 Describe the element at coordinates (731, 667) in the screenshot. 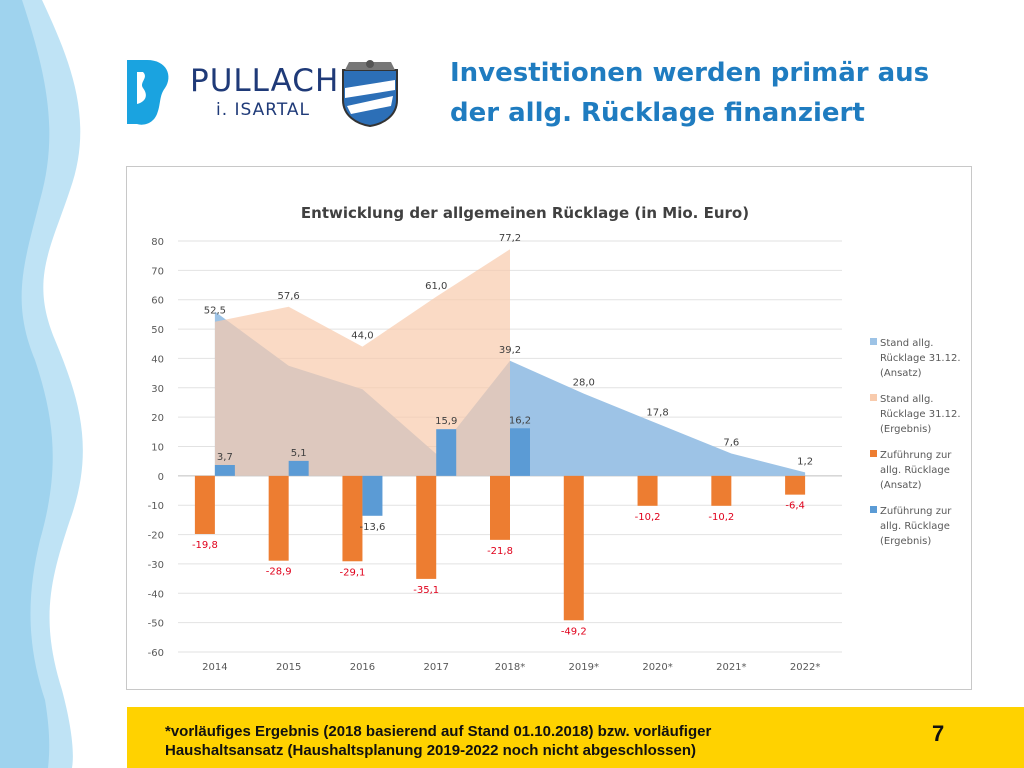

I see `x-tick-label: 2021*` at that location.